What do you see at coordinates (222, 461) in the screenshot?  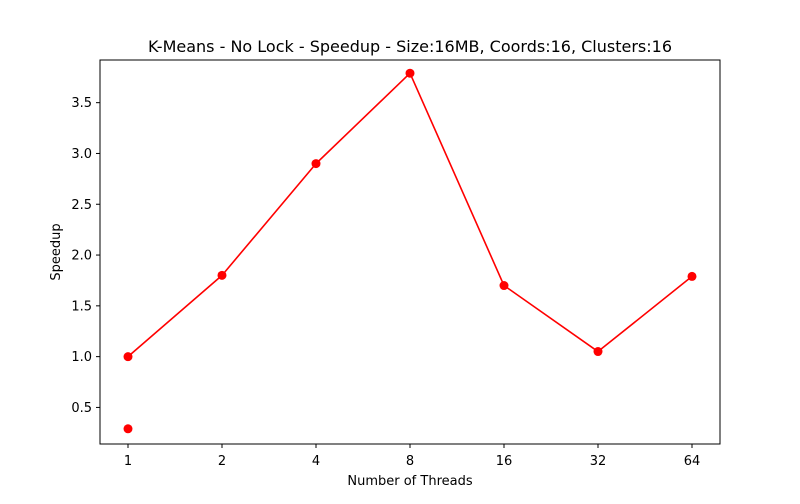 I see `x-tick-label: 2` at bounding box center [222, 461].